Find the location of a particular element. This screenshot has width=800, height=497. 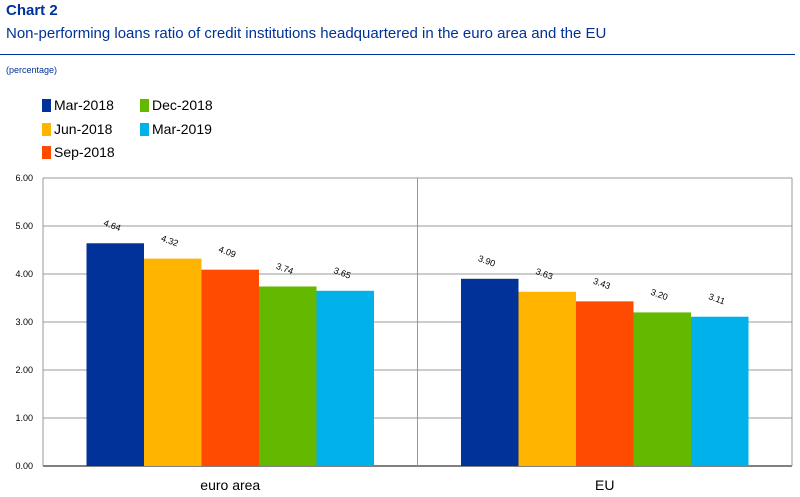

data-label: 3.90 is located at coordinates (487, 260).